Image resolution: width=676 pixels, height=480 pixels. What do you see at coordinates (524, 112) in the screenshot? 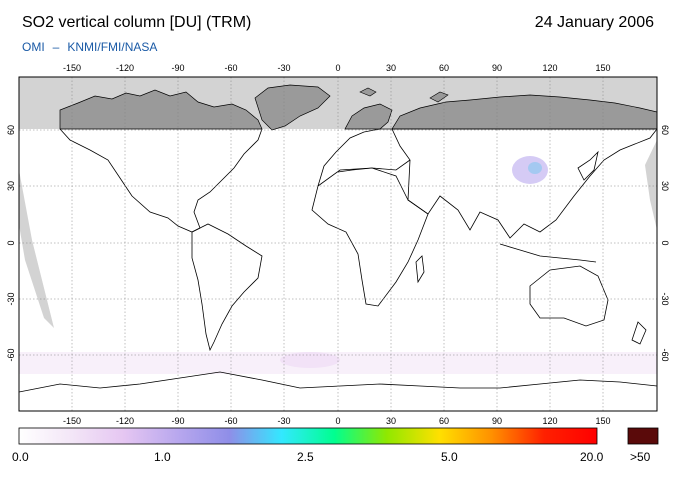
I see `eurasia-arctic` at bounding box center [524, 112].